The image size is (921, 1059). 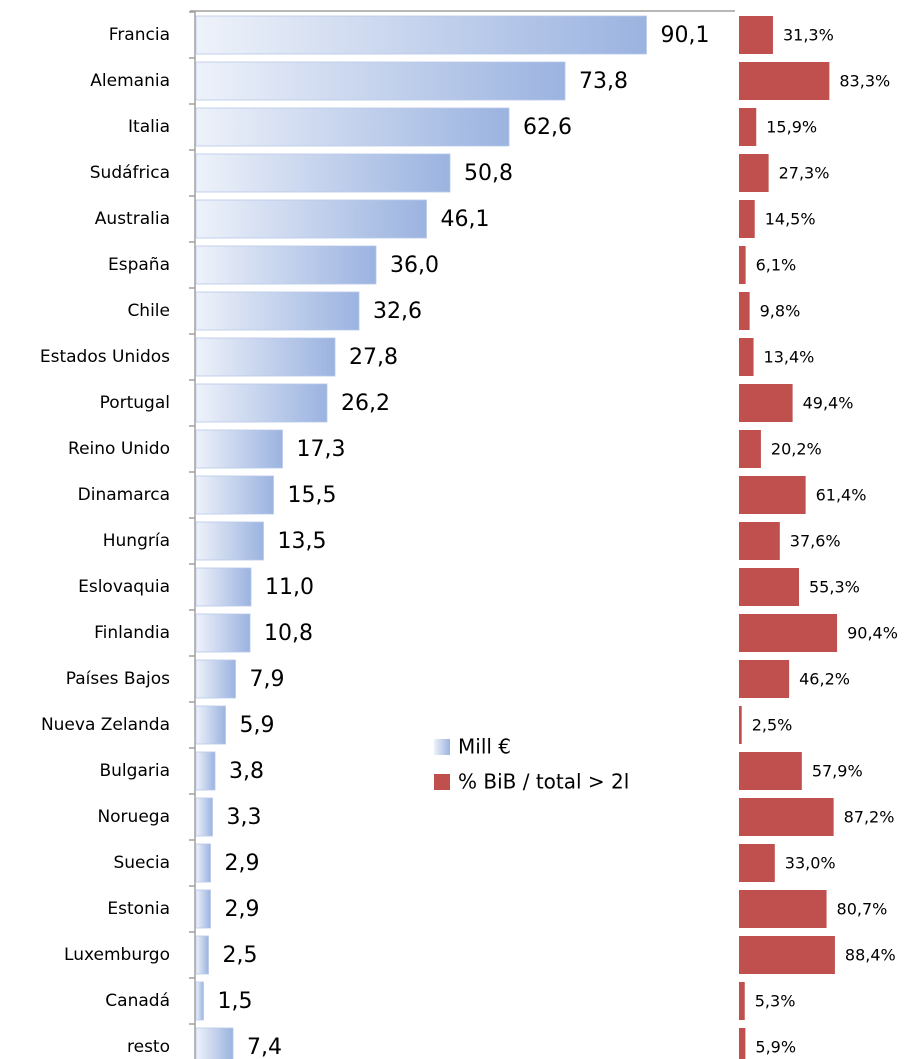 What do you see at coordinates (138, 909) in the screenshot?
I see `category-label: Estonia` at bounding box center [138, 909].